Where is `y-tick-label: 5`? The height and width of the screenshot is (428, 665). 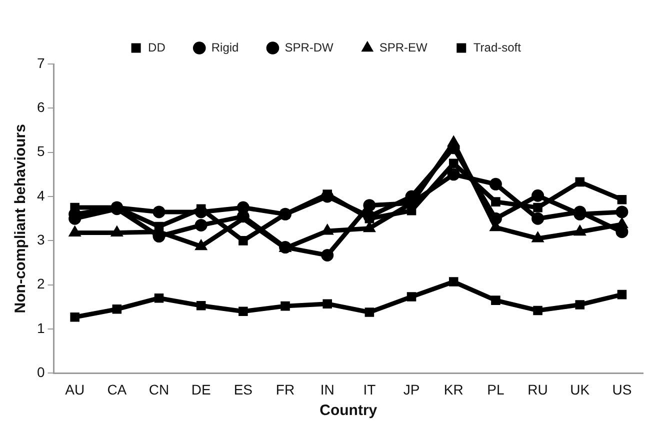 y-tick-label: 5 is located at coordinates (40, 151).